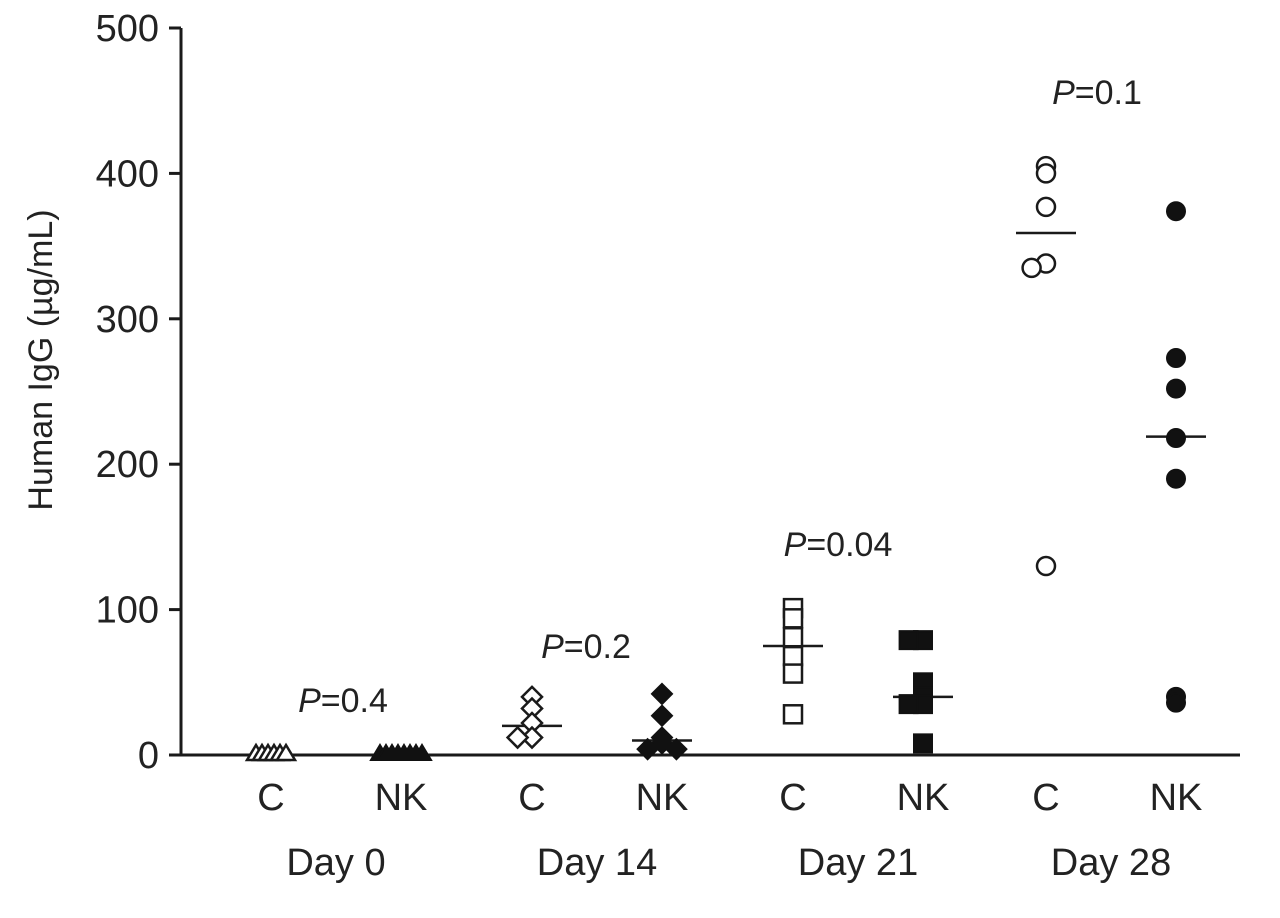  I want to click on p-value-label: P=0.1, so click(1097, 93).